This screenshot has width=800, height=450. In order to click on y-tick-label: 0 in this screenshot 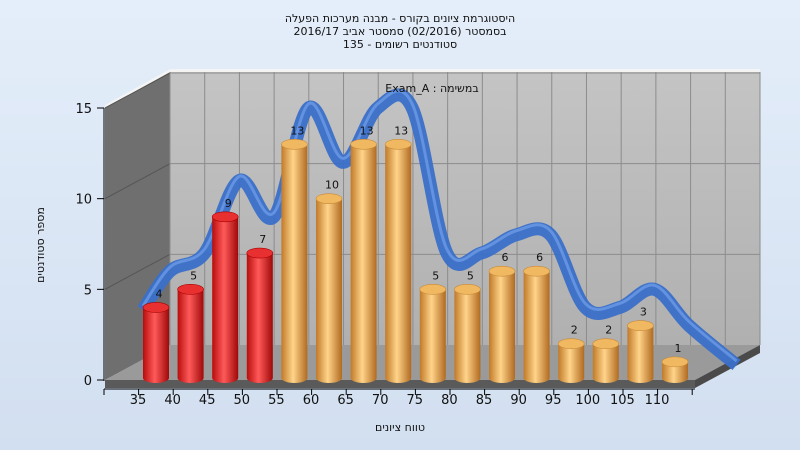, I will do `click(88, 381)`.